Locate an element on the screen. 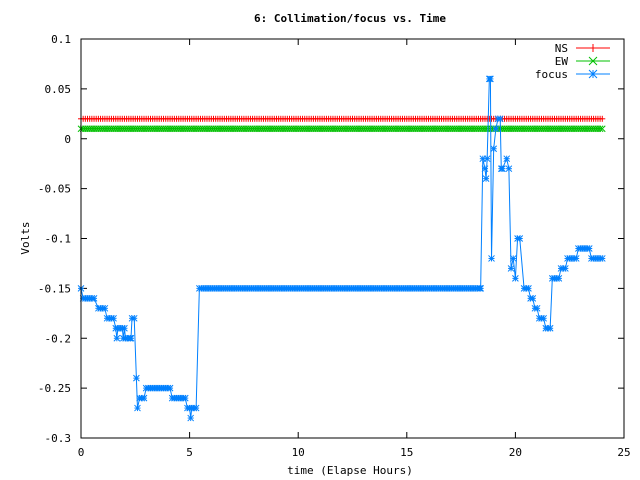  y-tick-label: 0.05 is located at coordinates (58, 89).